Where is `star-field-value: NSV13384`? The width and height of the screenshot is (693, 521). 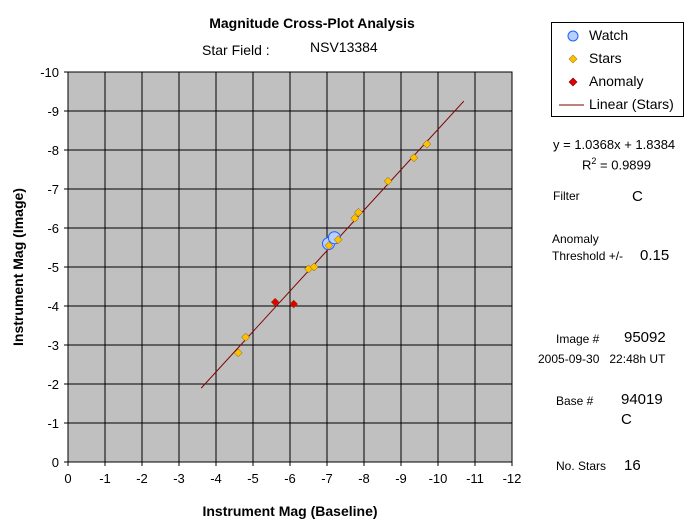 star-field-value: NSV13384 is located at coordinates (344, 47).